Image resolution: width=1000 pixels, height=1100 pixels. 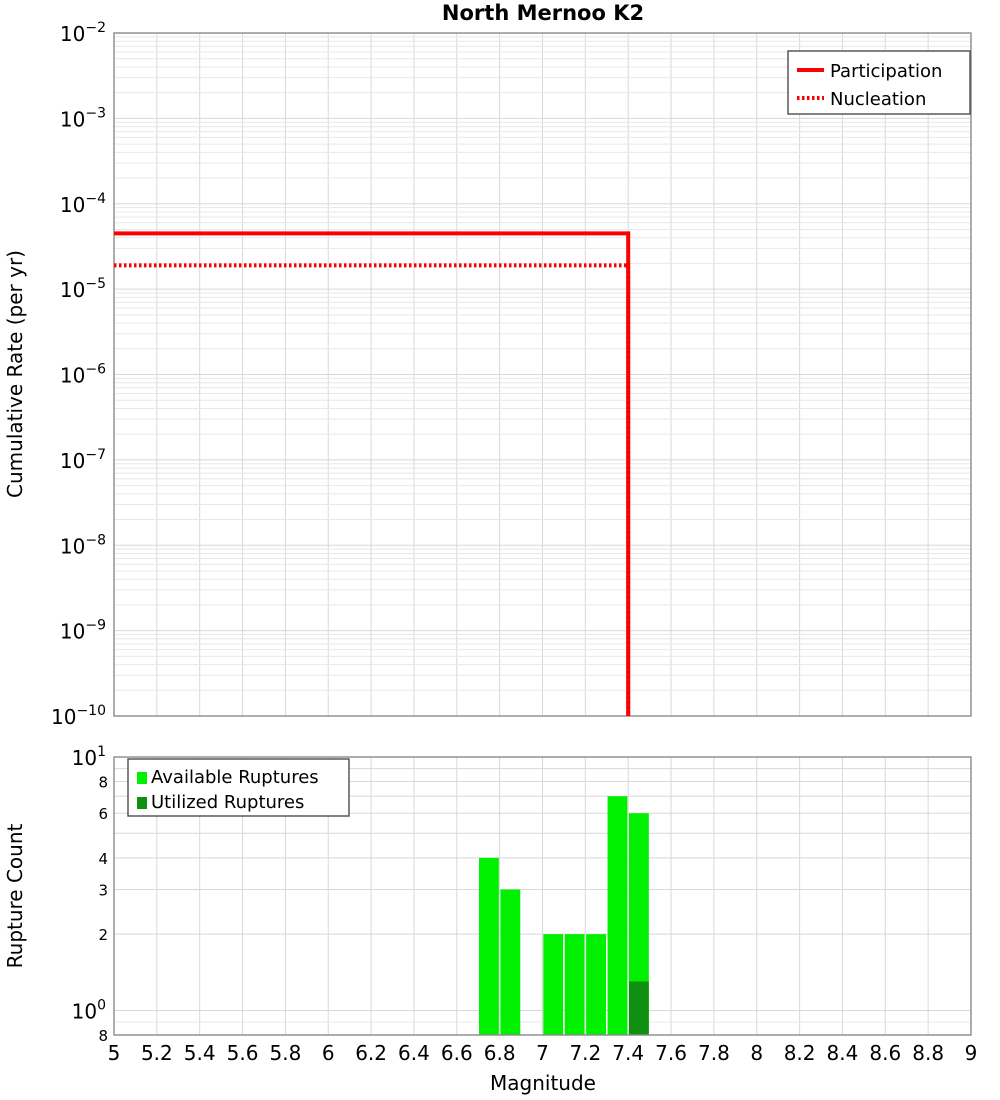 I want to click on tick-label: 5.2, so click(x=157, y=1053).